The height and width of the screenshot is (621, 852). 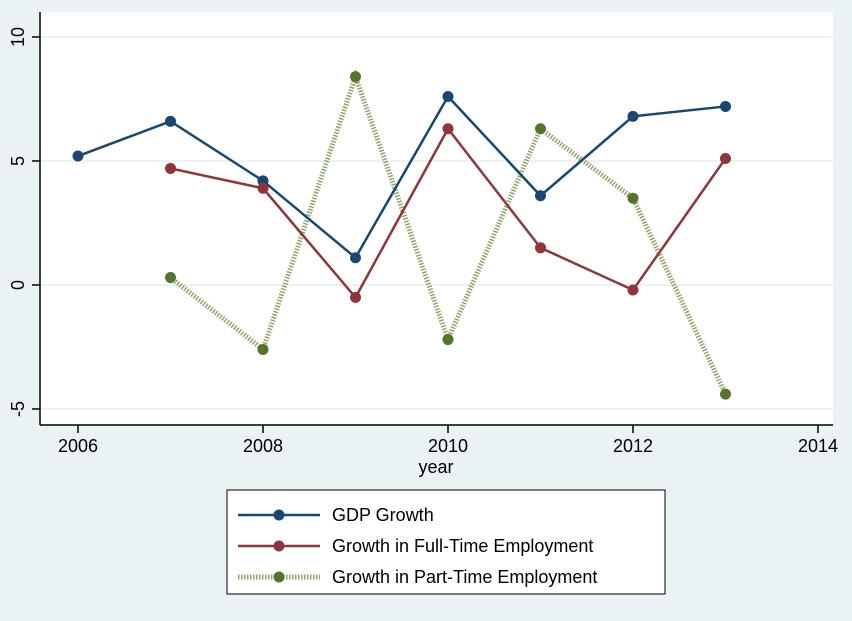 What do you see at coordinates (818, 446) in the screenshot?
I see `x-tick-label: 2014` at bounding box center [818, 446].